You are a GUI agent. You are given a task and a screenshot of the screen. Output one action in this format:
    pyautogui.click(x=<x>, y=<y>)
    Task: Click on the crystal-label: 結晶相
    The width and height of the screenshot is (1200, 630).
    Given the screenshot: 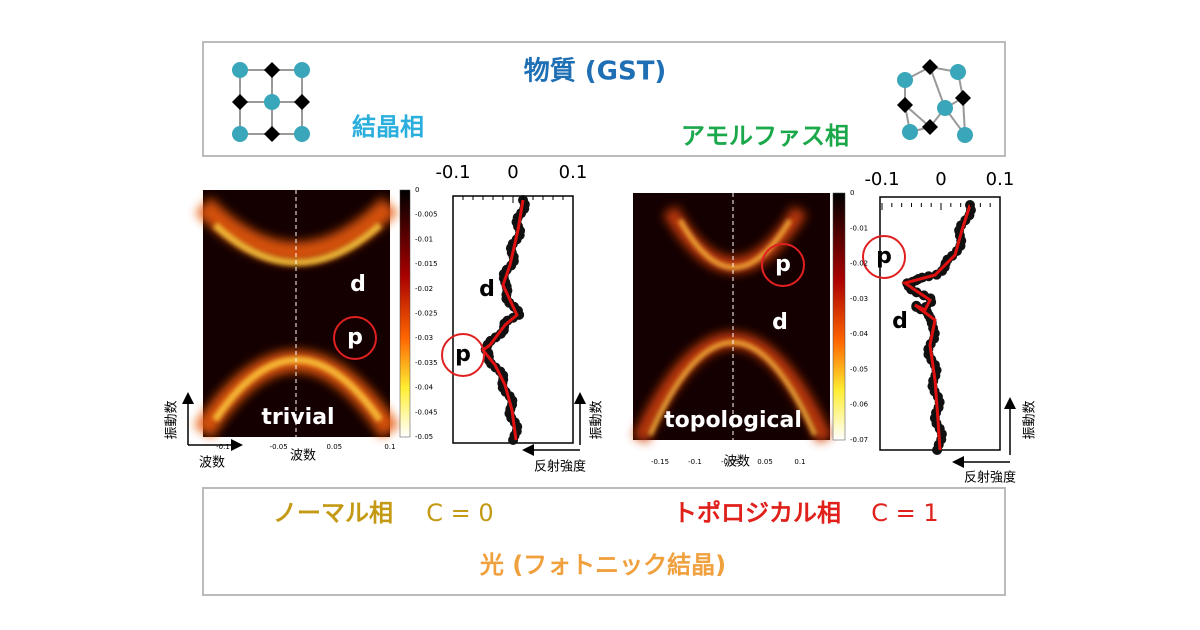 What is the action you would take?
    pyautogui.click(x=388, y=127)
    